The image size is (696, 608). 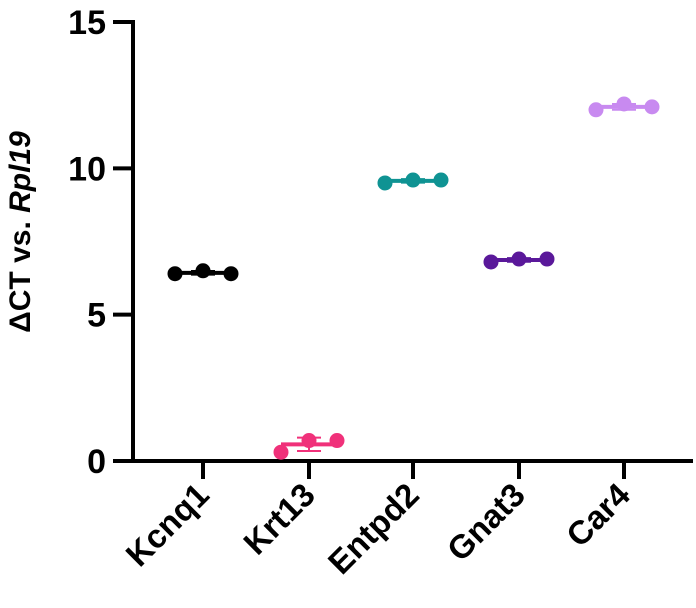 I want to click on series-entpd2, so click(x=413, y=181).